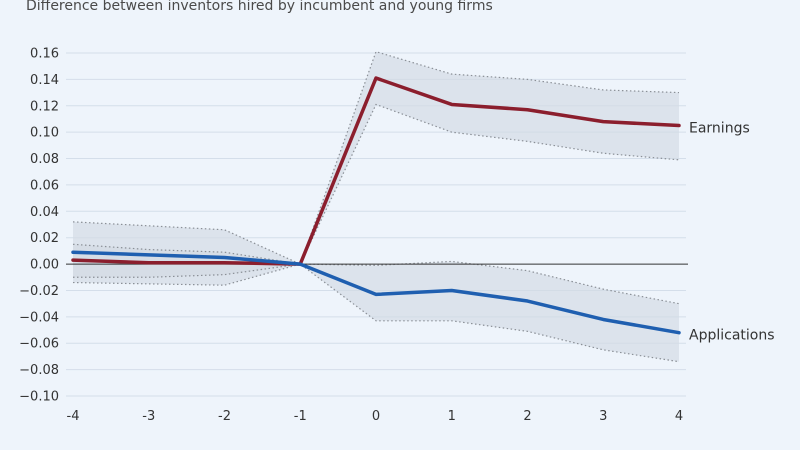 The image size is (800, 450). What do you see at coordinates (224, 416) in the screenshot?
I see `x-tick-label: -2` at bounding box center [224, 416].